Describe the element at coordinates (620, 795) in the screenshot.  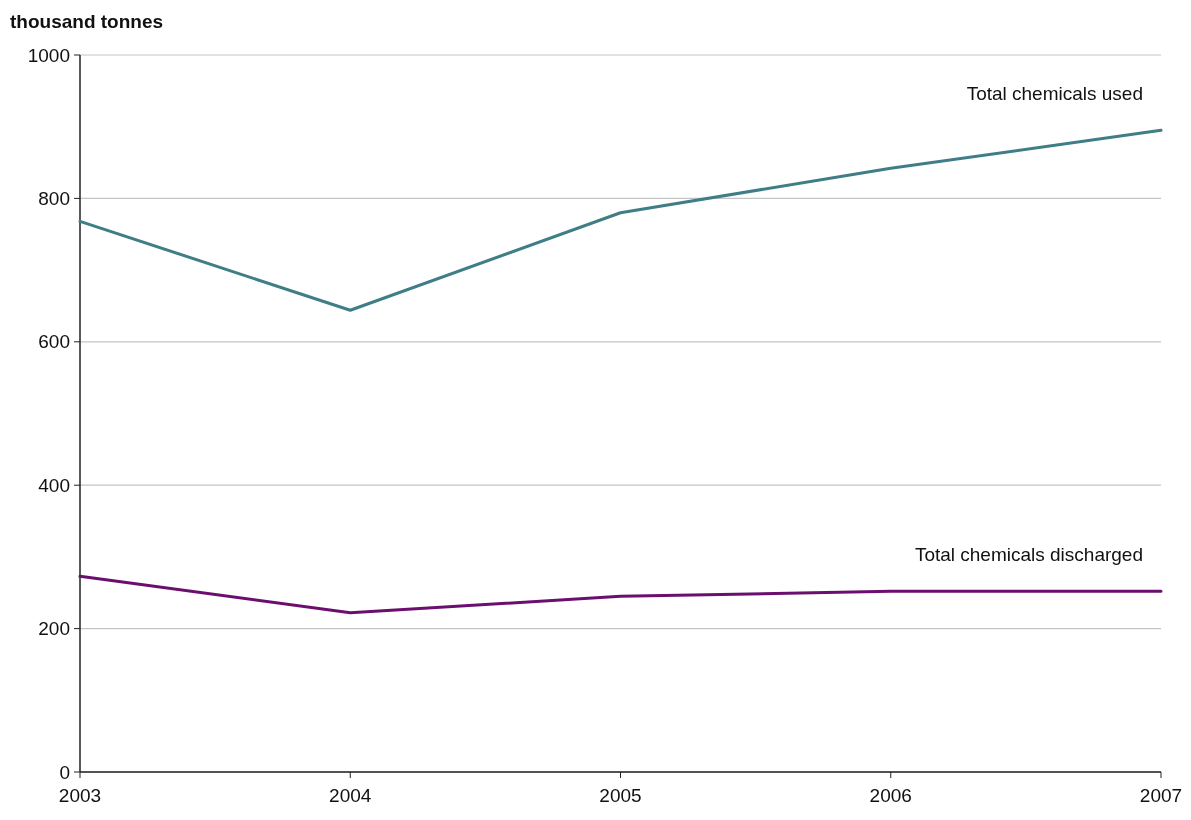
I see `x-tick-label: 2005` at that location.